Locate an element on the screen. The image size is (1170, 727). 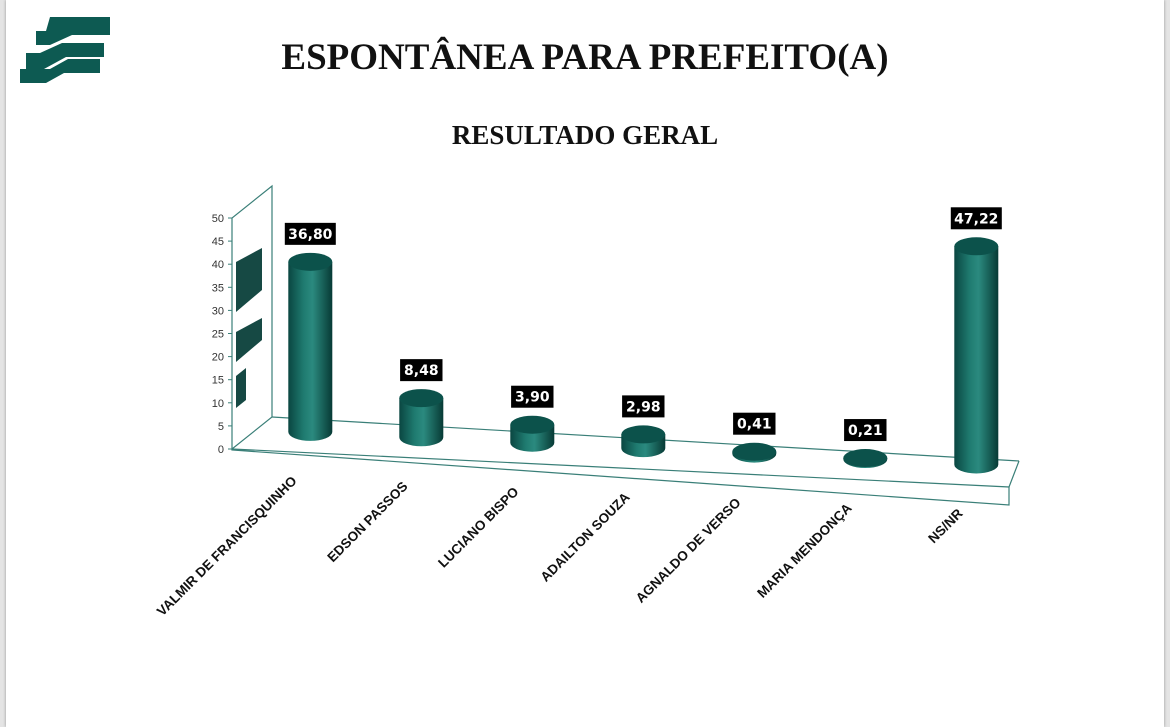
category-label: VALMIR DE FRANCISQUINHO is located at coordinates (227, 546).